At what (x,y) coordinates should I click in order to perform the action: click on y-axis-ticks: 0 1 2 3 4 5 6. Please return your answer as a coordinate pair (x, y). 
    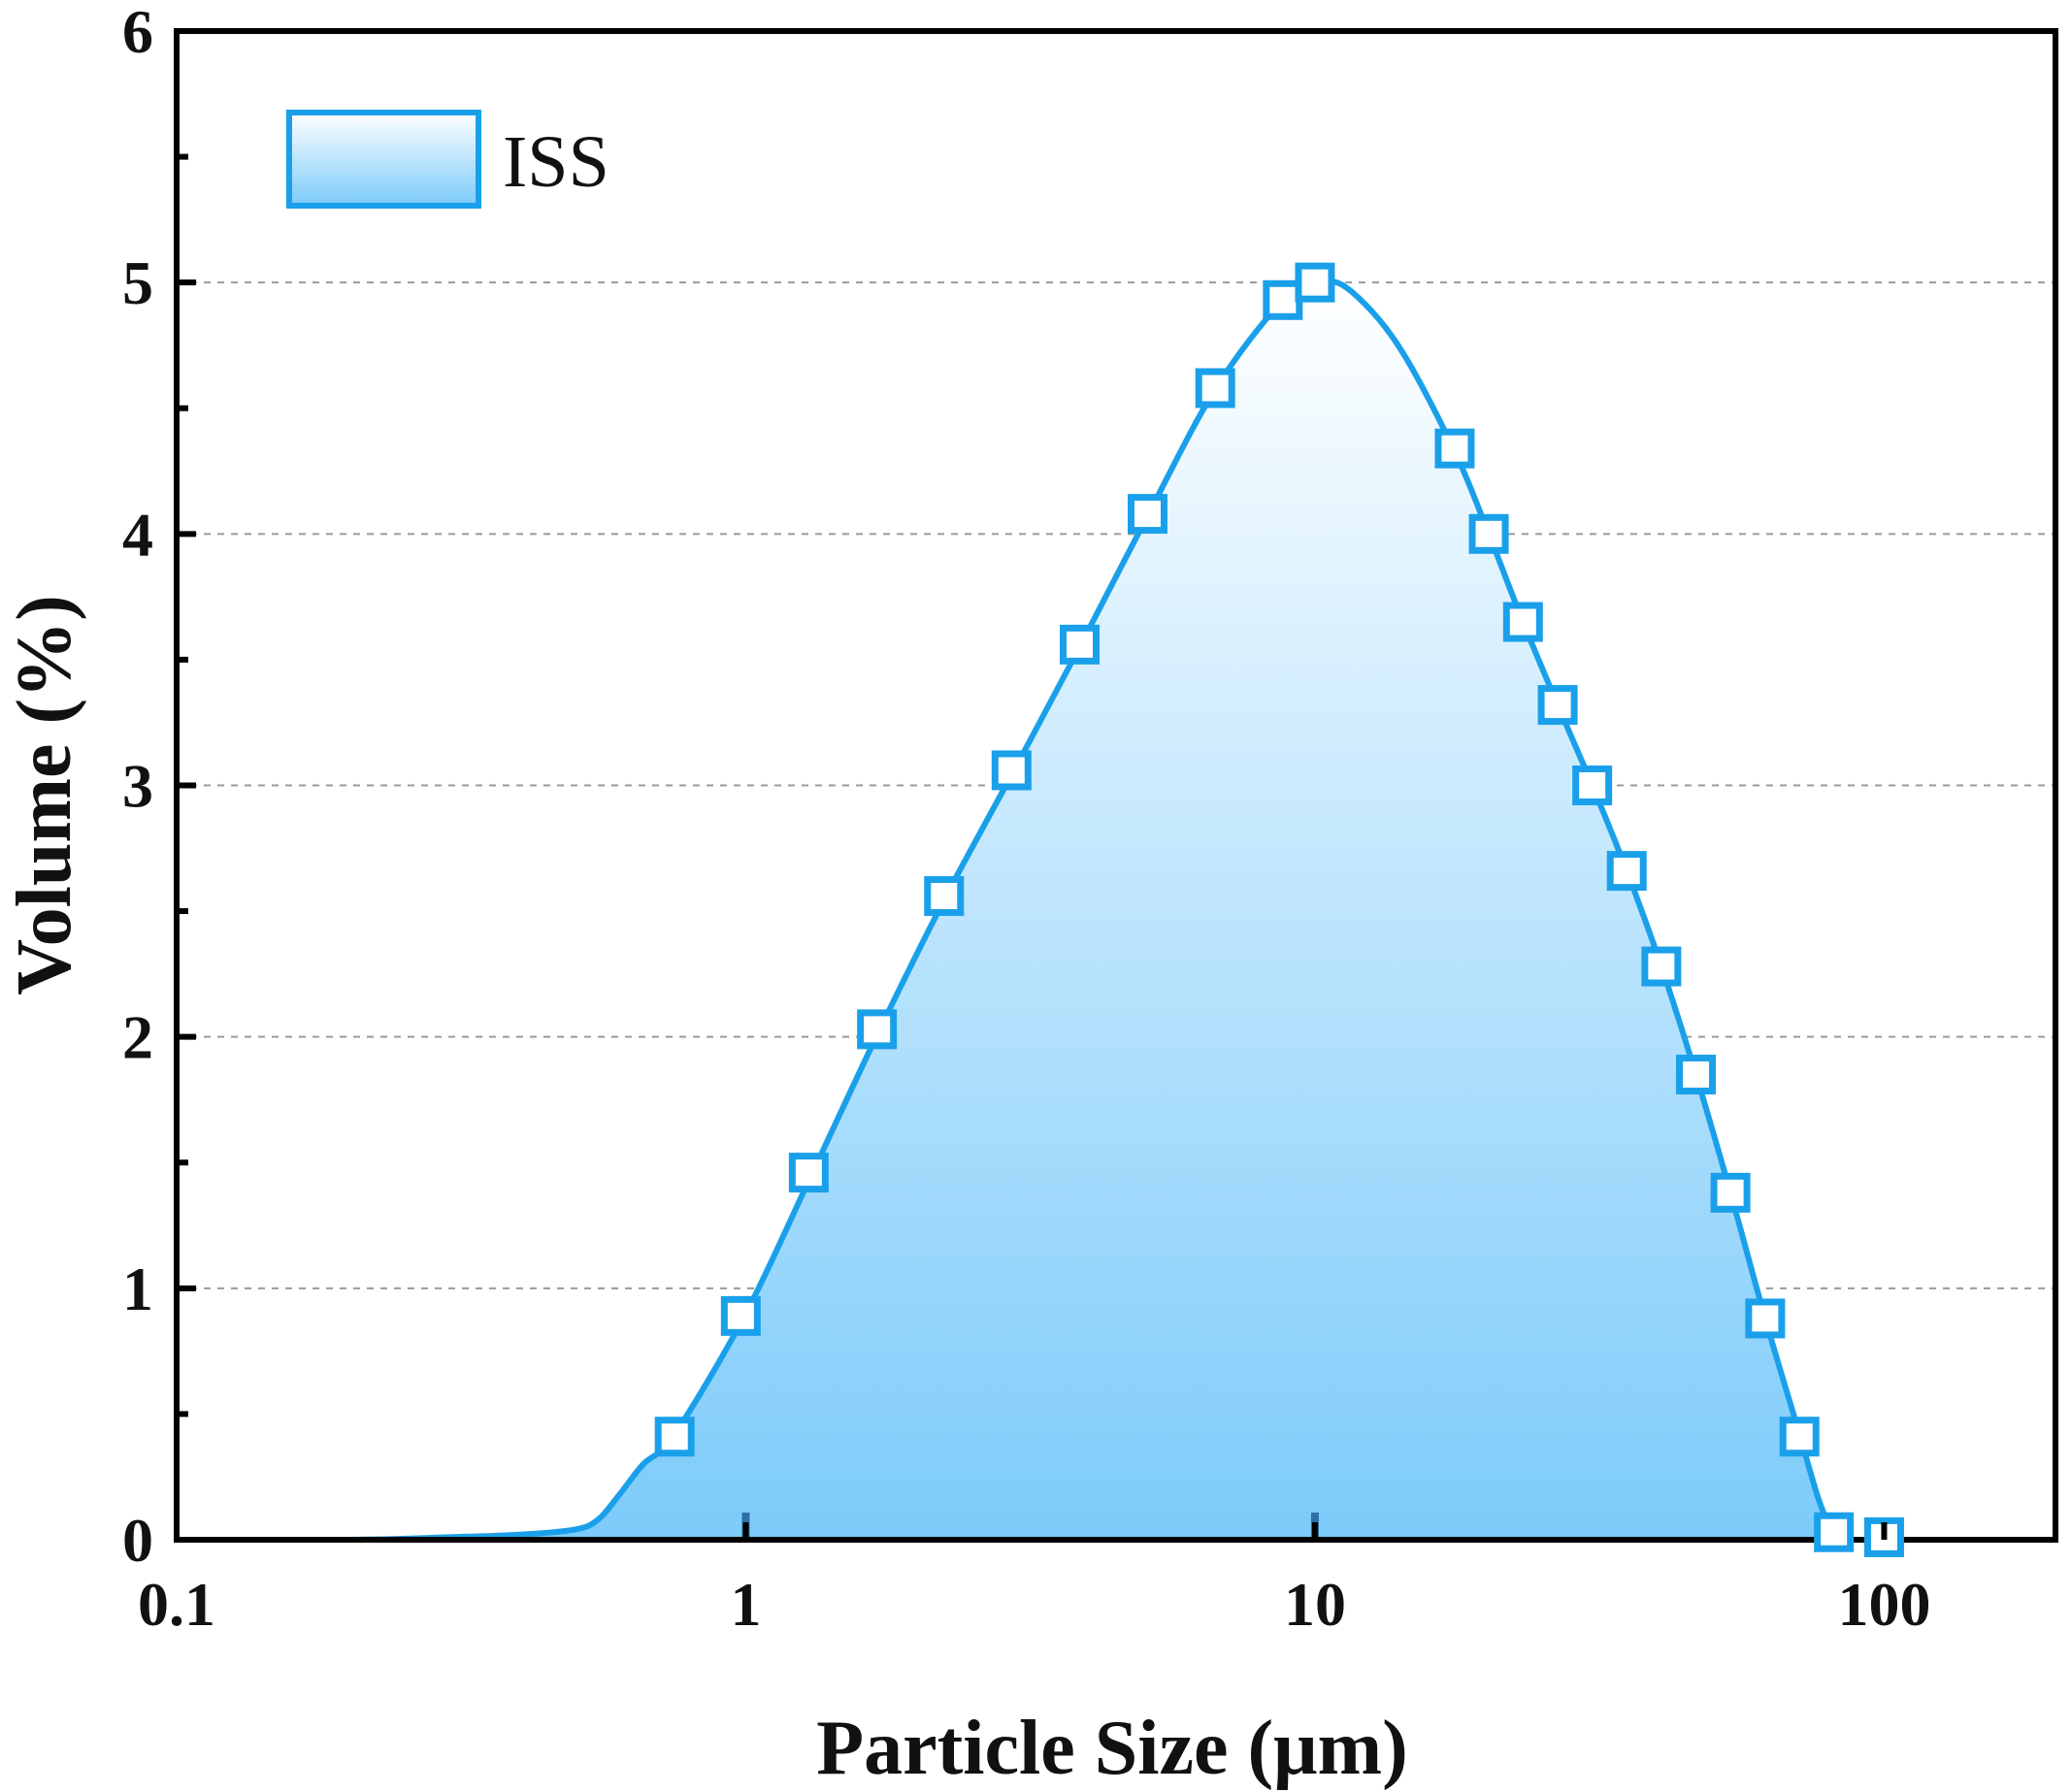
    Looking at the image, I should click on (159, 787).